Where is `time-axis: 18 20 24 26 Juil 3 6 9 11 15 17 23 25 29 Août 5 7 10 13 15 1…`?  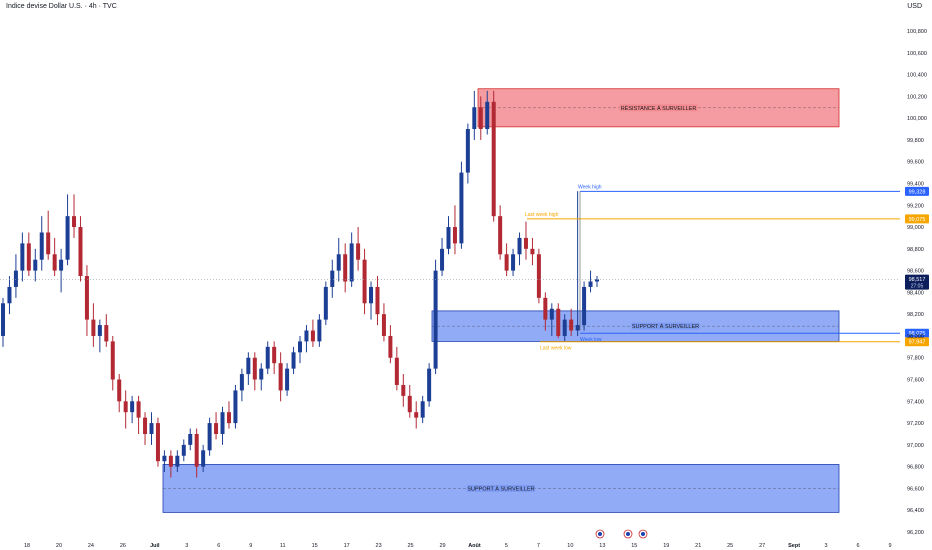 time-axis: 18 20 24 26 Juil 3 6 9 11 15 17 23 25 29 Août 5 7 10 13 15 1… is located at coordinates (458, 546).